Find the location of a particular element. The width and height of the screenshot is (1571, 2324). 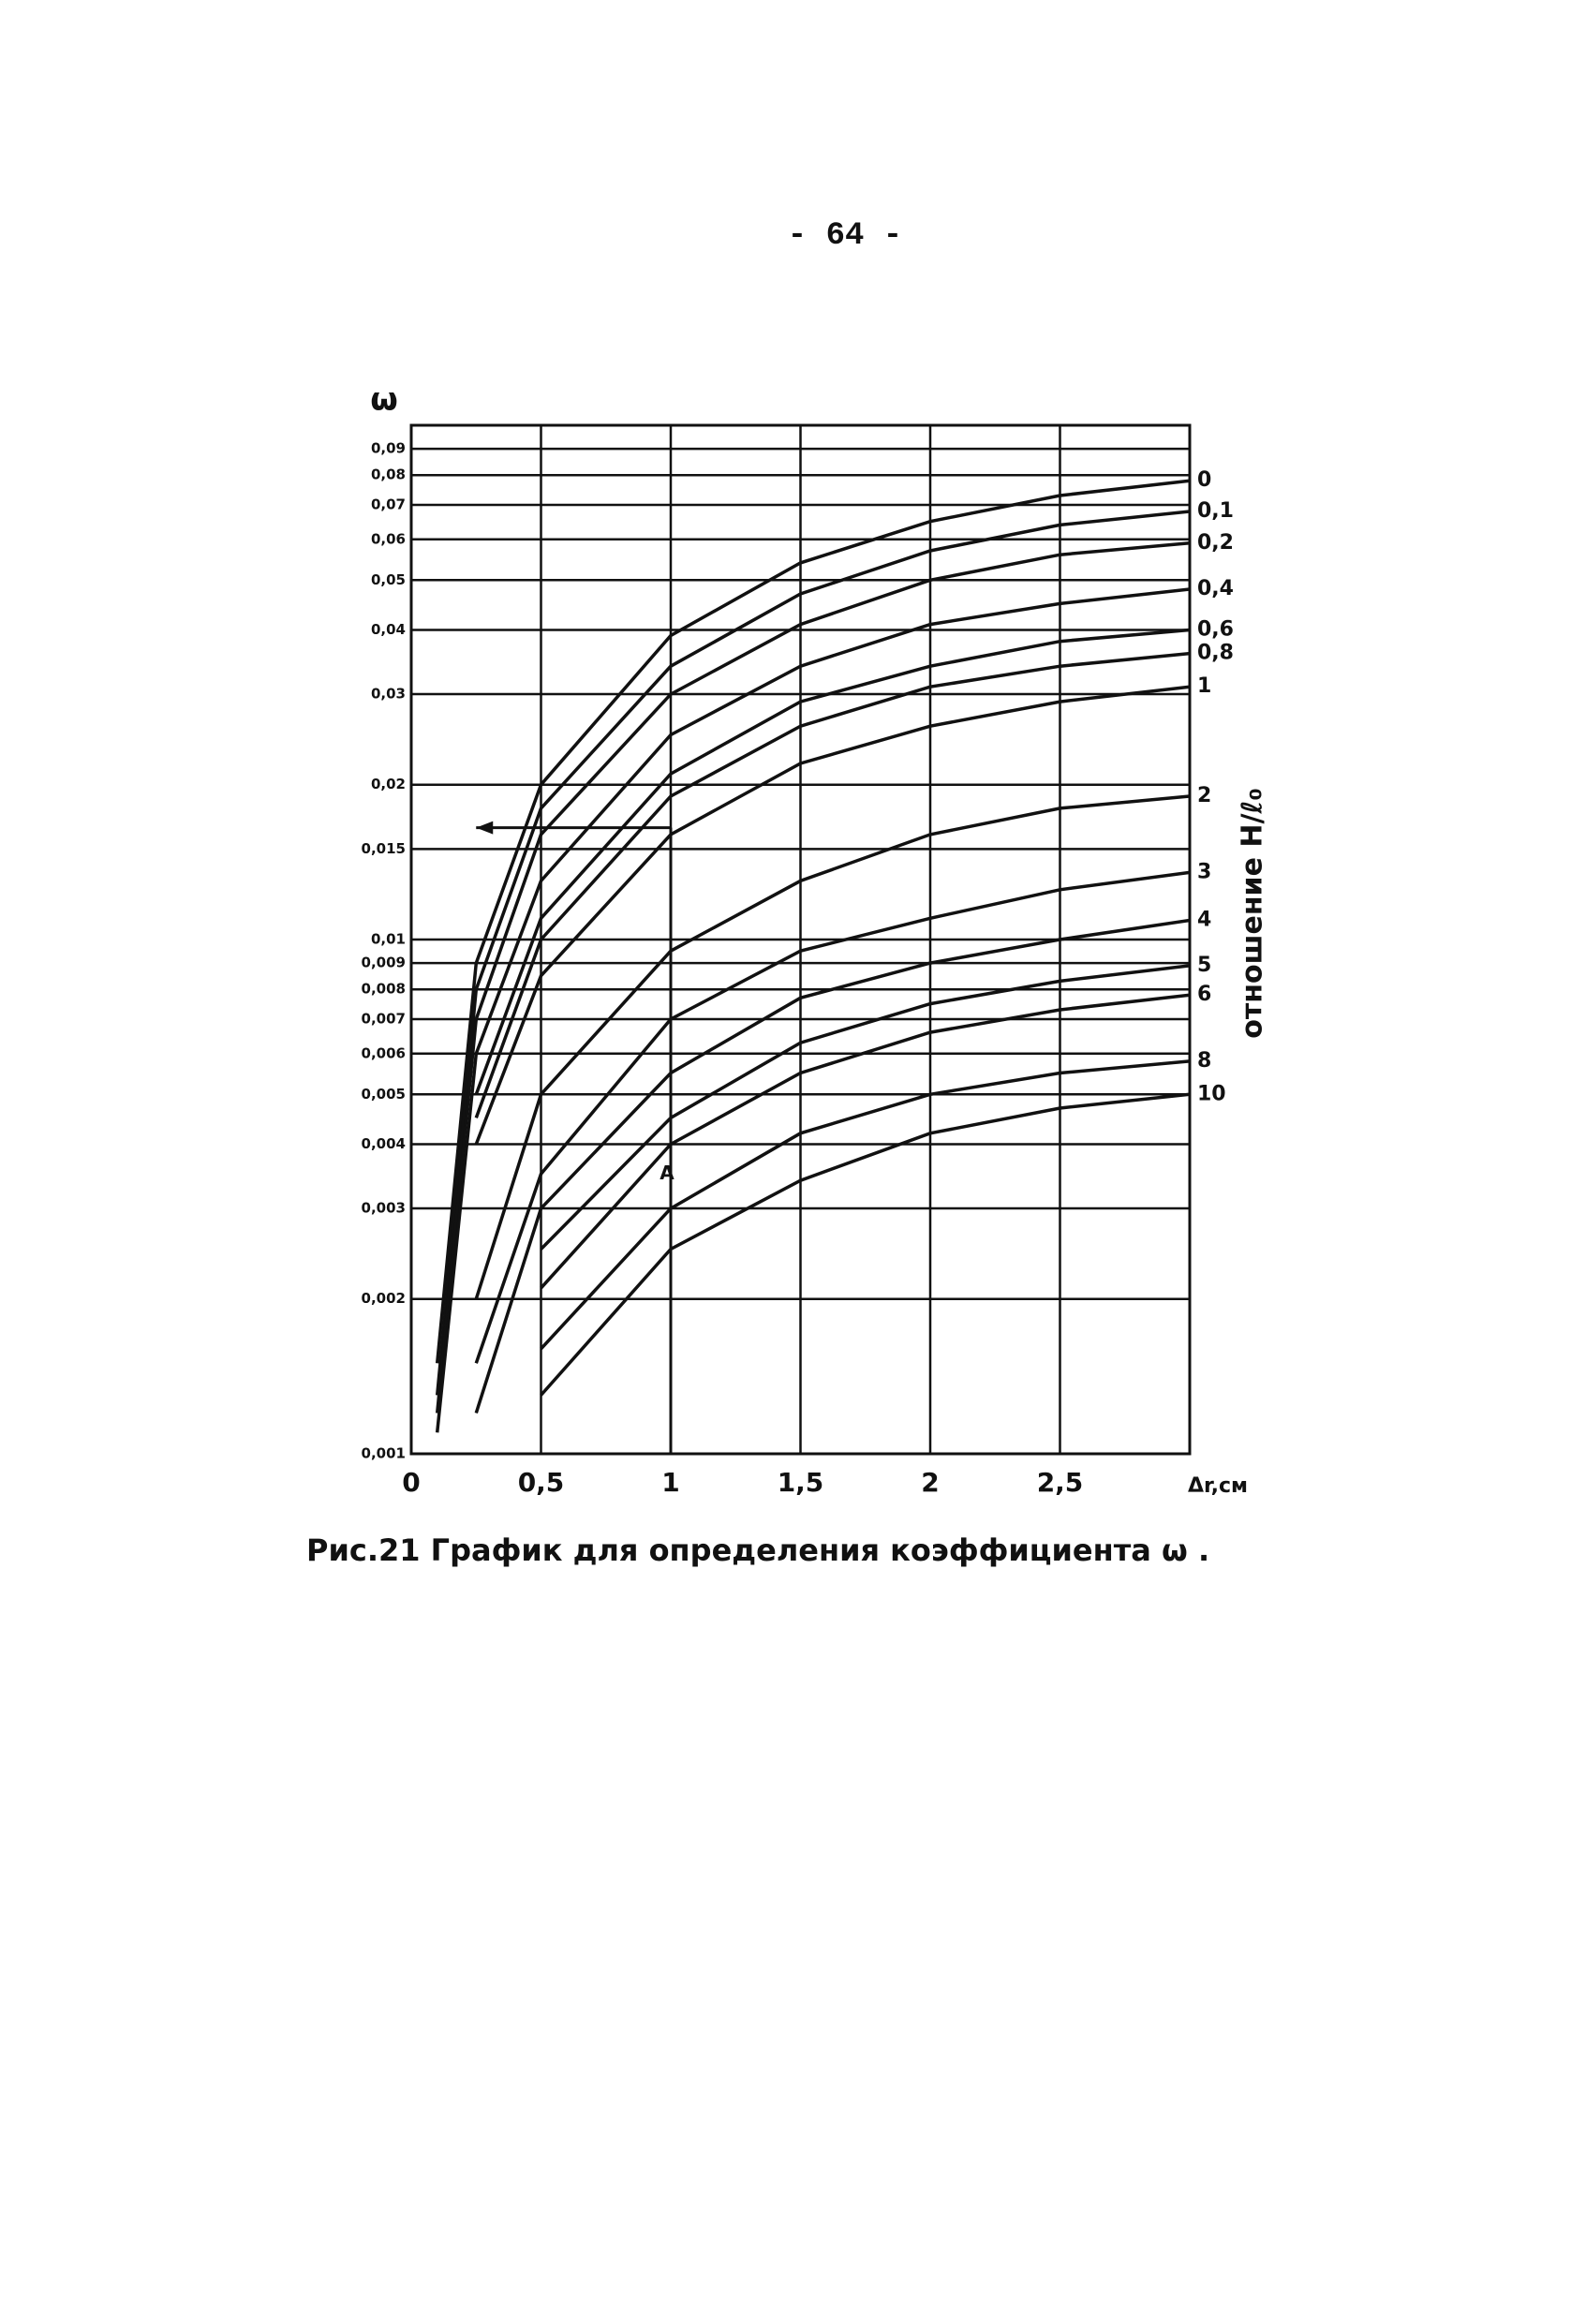

y-axis-label: ω is located at coordinates (384, 400).